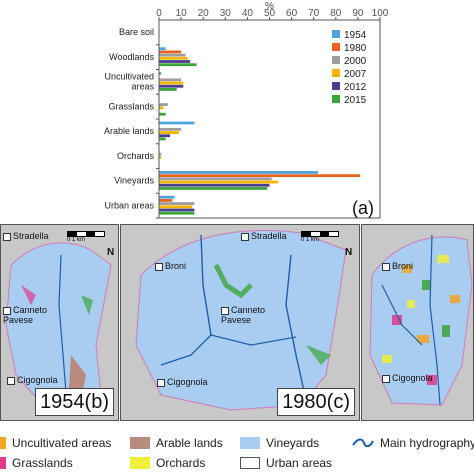 Image resolution: width=474 pixels, height=474 pixels. I want to click on x-tick-label: 10, so click(182, 13).